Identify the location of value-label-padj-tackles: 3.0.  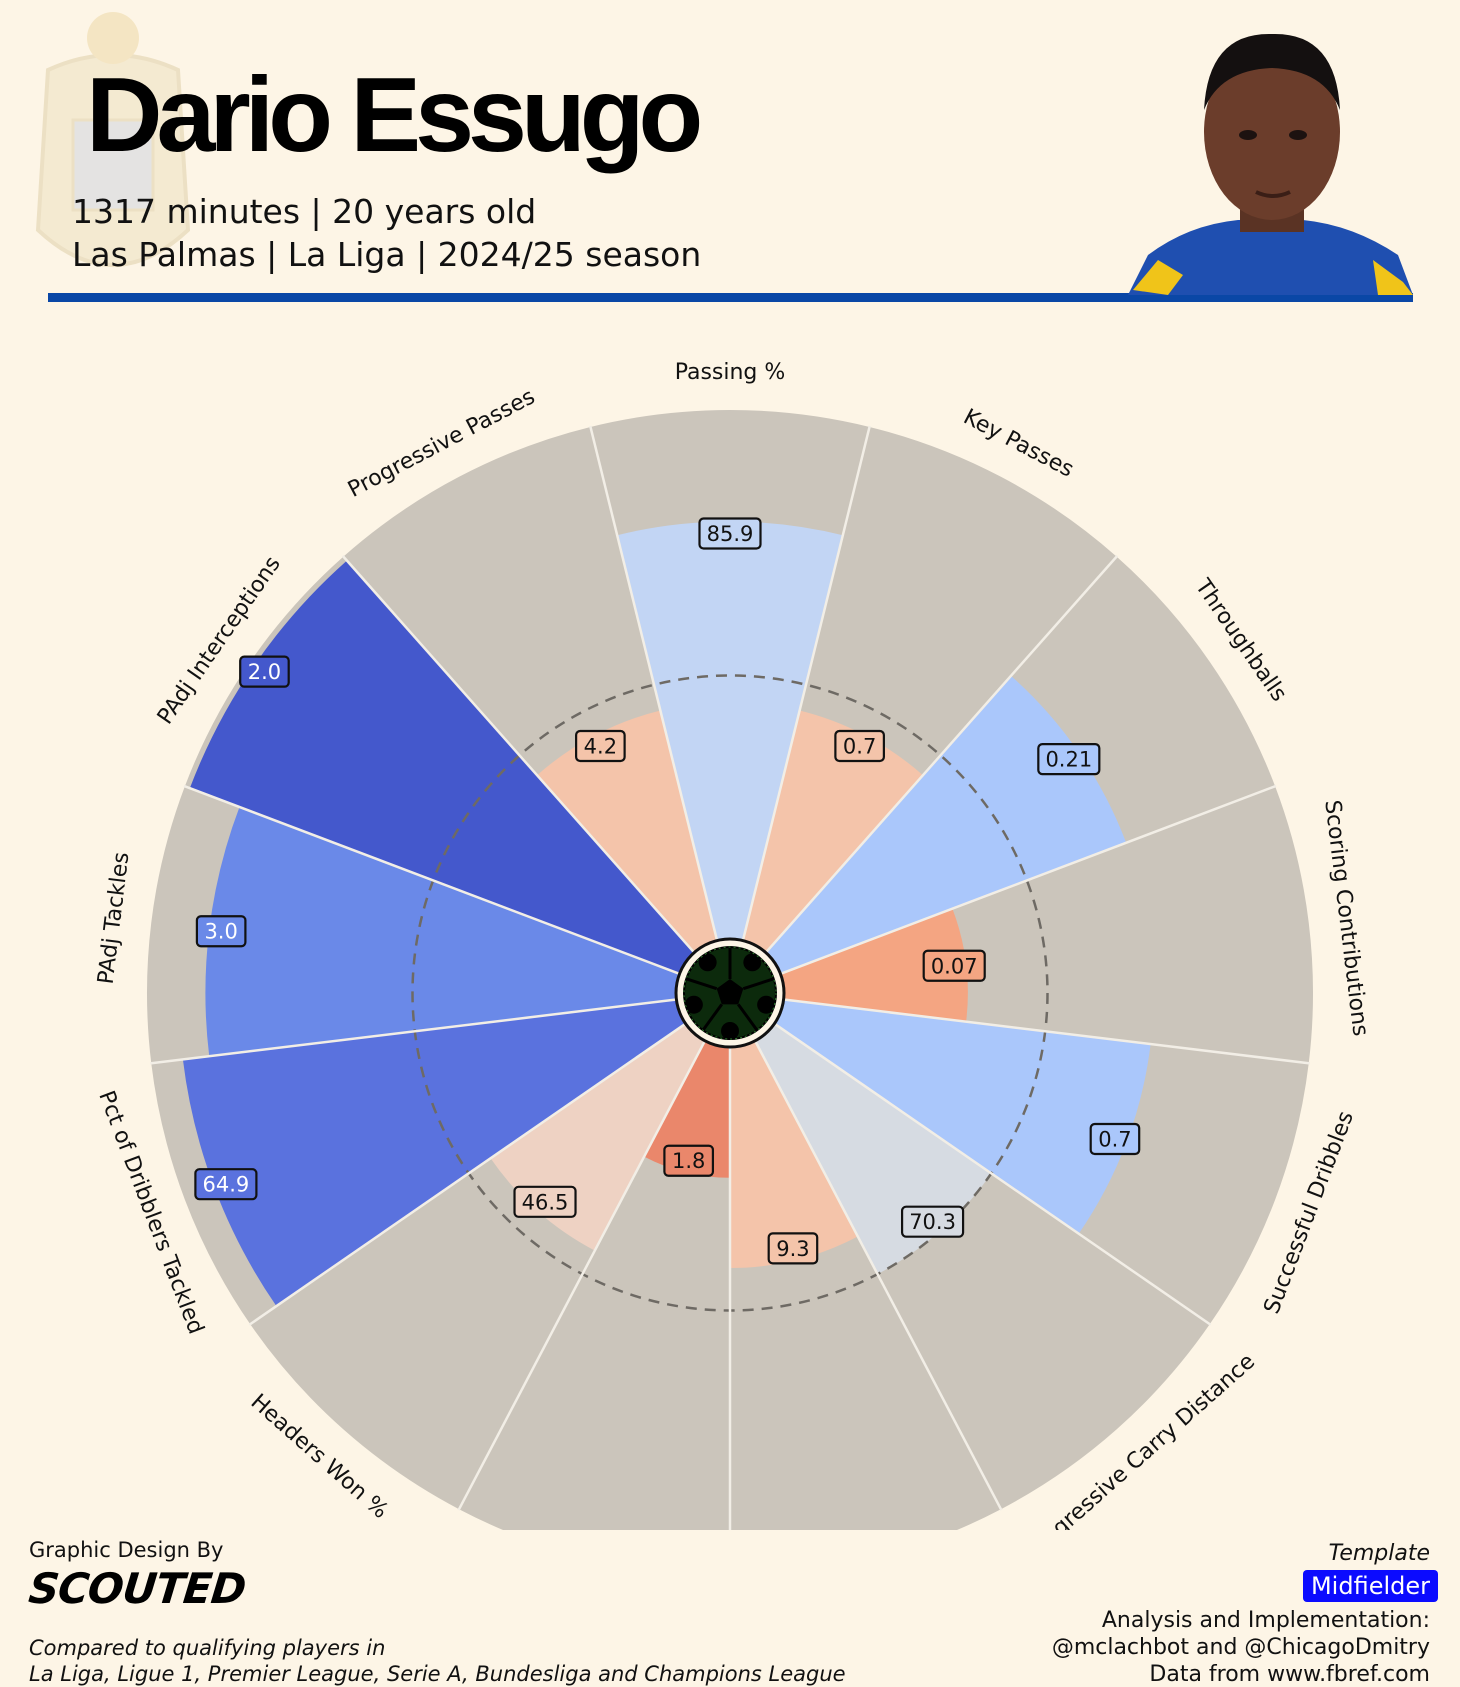
(220, 932).